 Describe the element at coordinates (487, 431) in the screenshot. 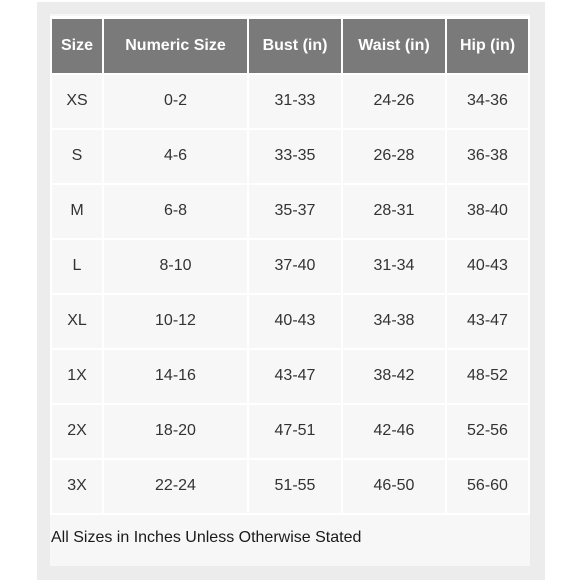

I see `cell-hip: 52-56` at that location.